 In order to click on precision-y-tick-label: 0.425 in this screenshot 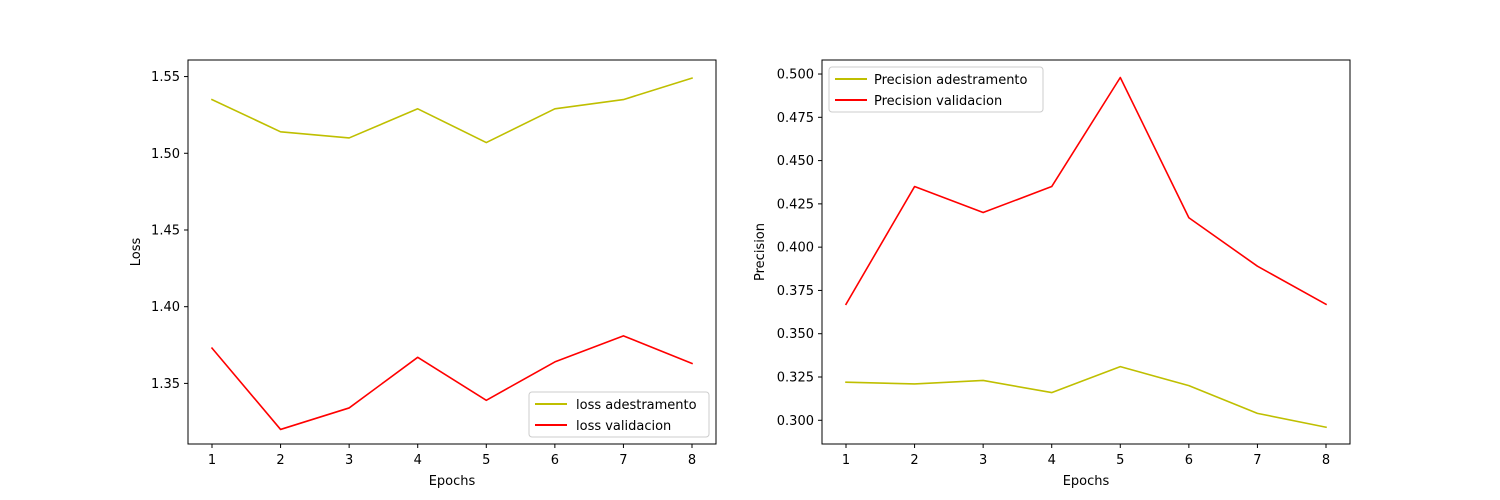, I will do `click(795, 204)`.